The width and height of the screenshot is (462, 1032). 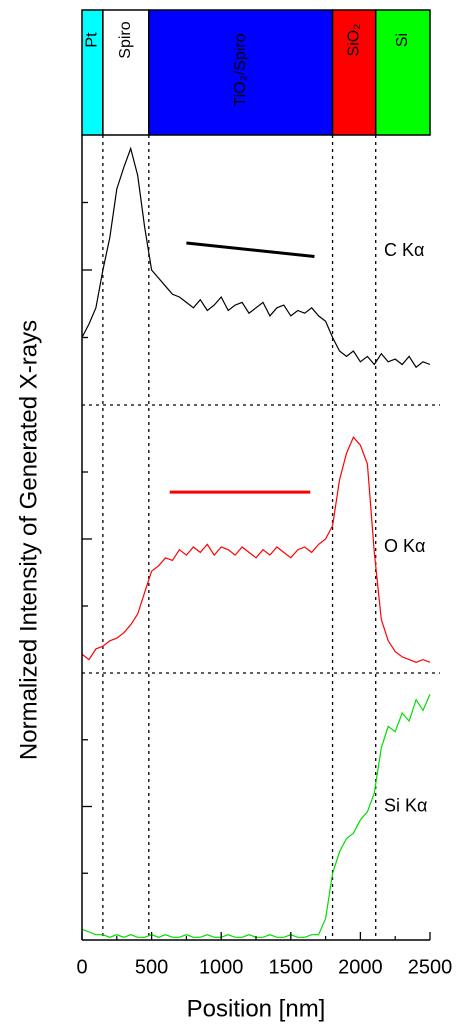 I want to click on layer-label: Spiro, so click(x=125, y=39).